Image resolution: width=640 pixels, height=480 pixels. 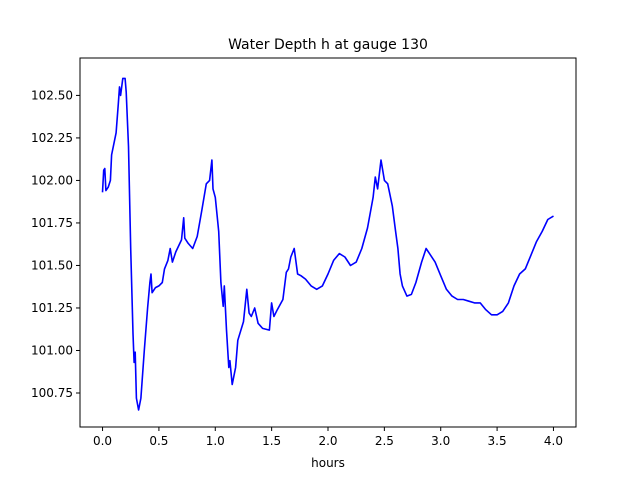 What do you see at coordinates (52, 265) in the screenshot?
I see `y-tick-label: 101.50` at bounding box center [52, 265].